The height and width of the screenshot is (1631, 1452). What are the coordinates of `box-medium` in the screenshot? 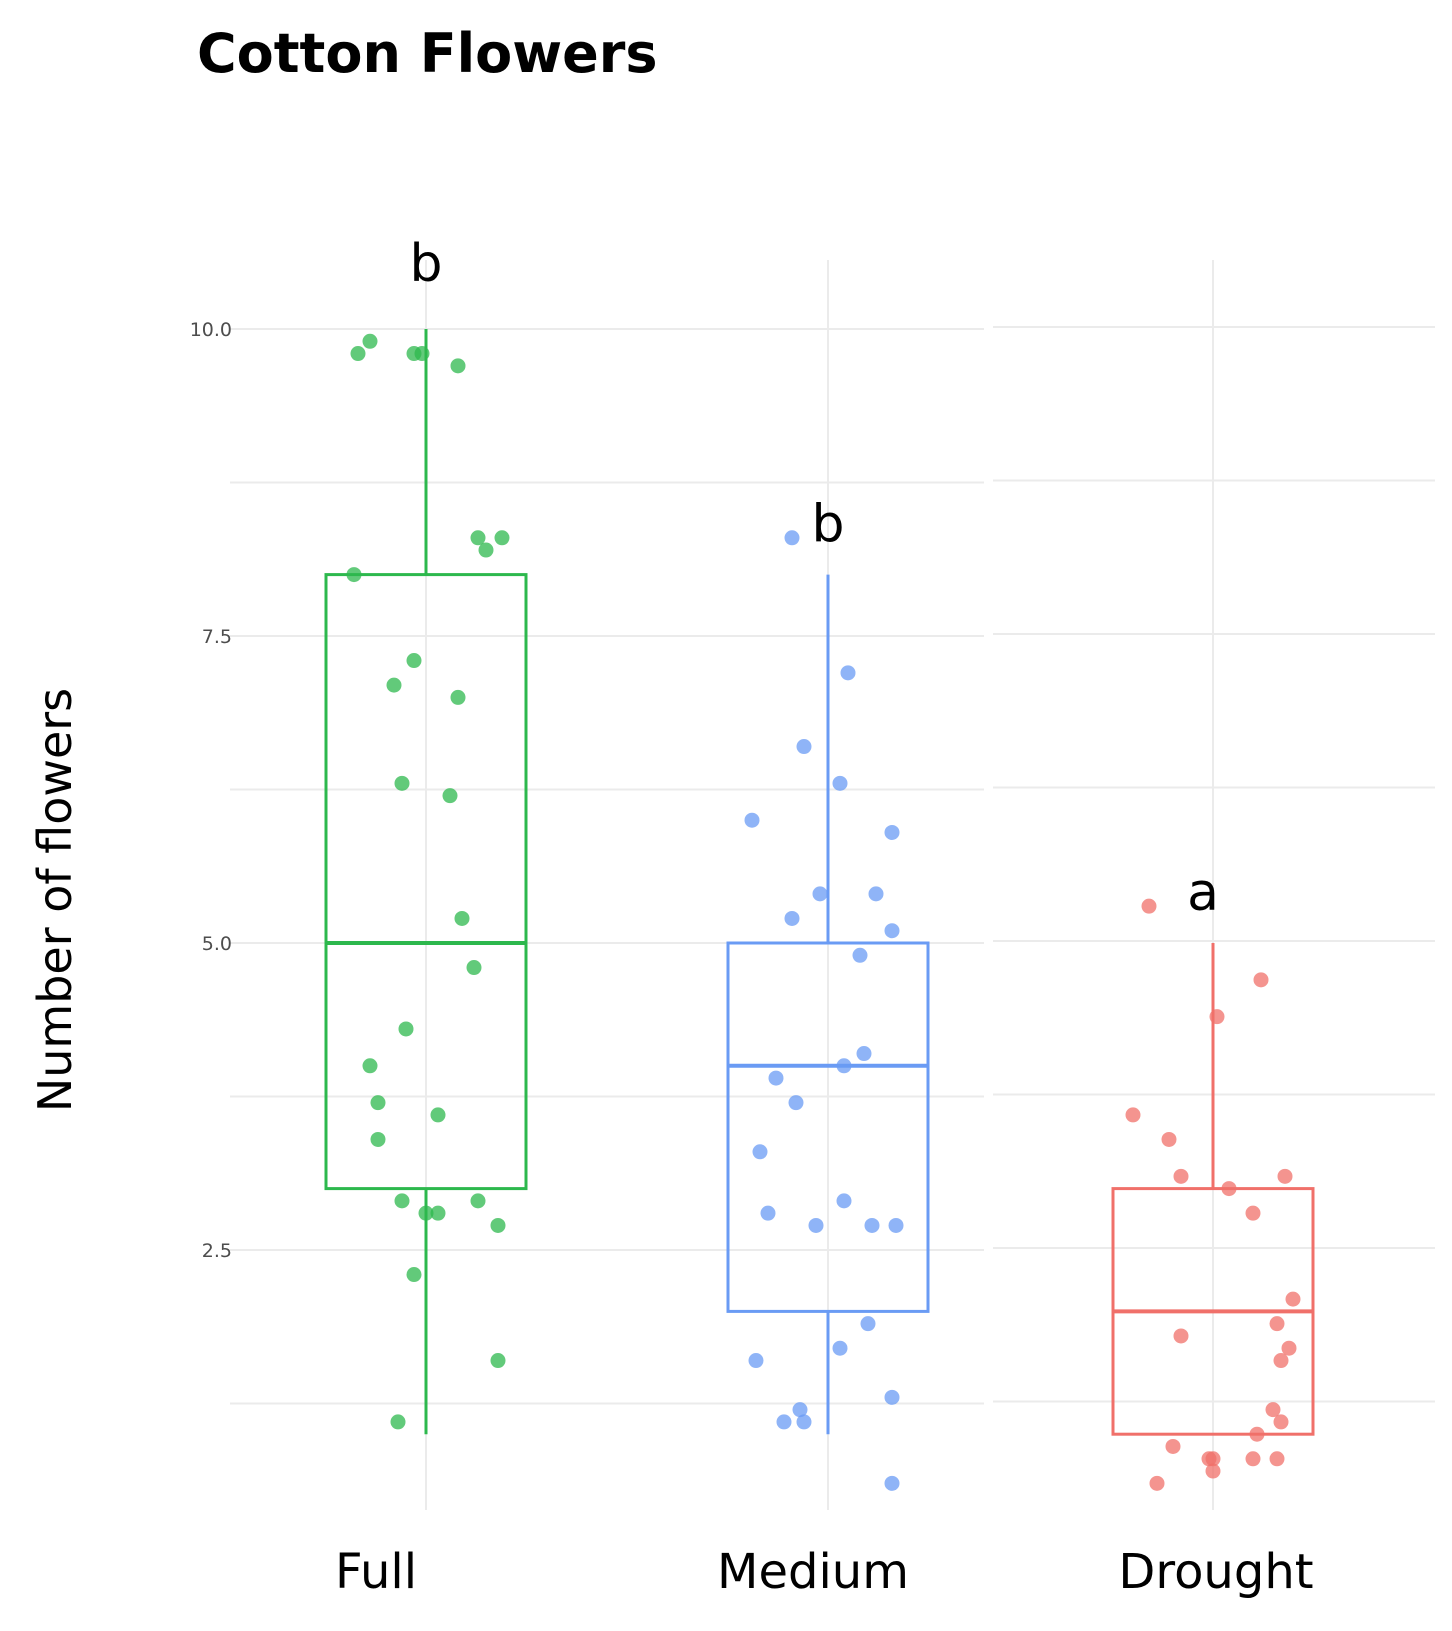 It's located at (828, 1127).